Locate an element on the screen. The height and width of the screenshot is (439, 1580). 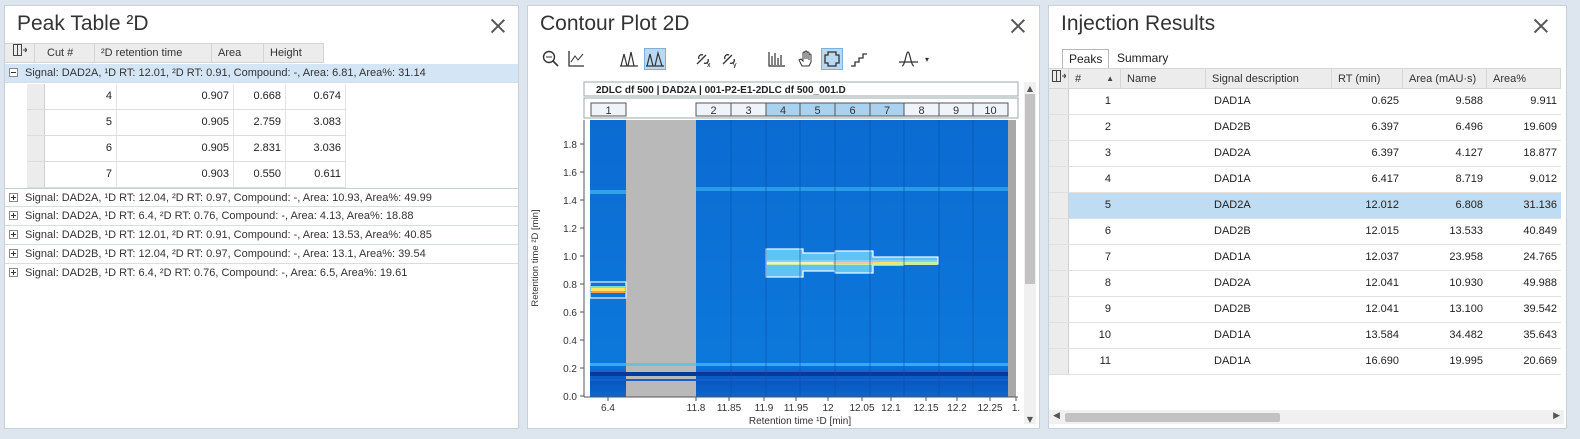
table-row: 7 0.903 0.550 0.611 is located at coordinates (186, 175).